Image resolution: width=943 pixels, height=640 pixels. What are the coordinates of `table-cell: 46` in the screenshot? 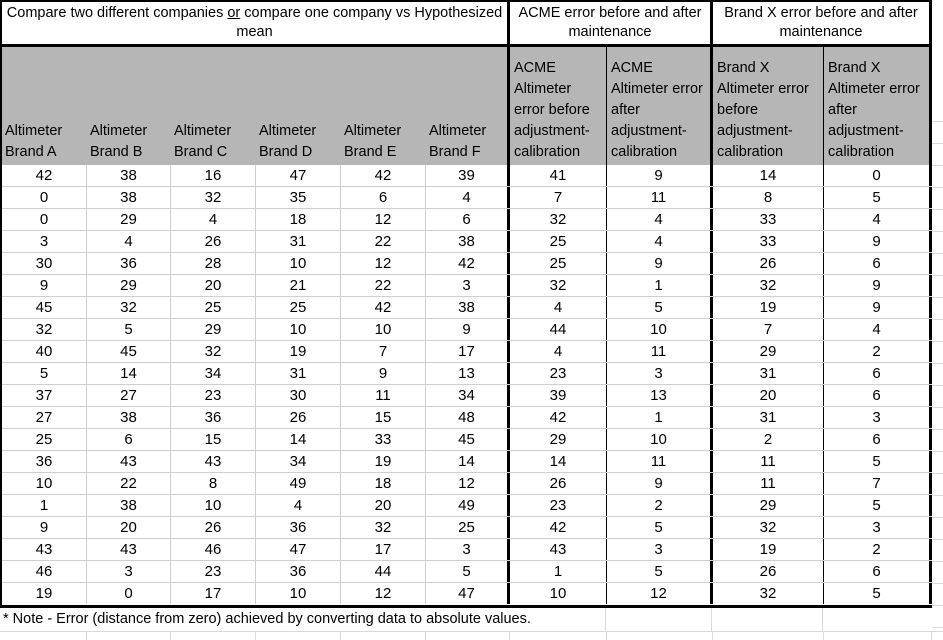 It's located at (44, 571).